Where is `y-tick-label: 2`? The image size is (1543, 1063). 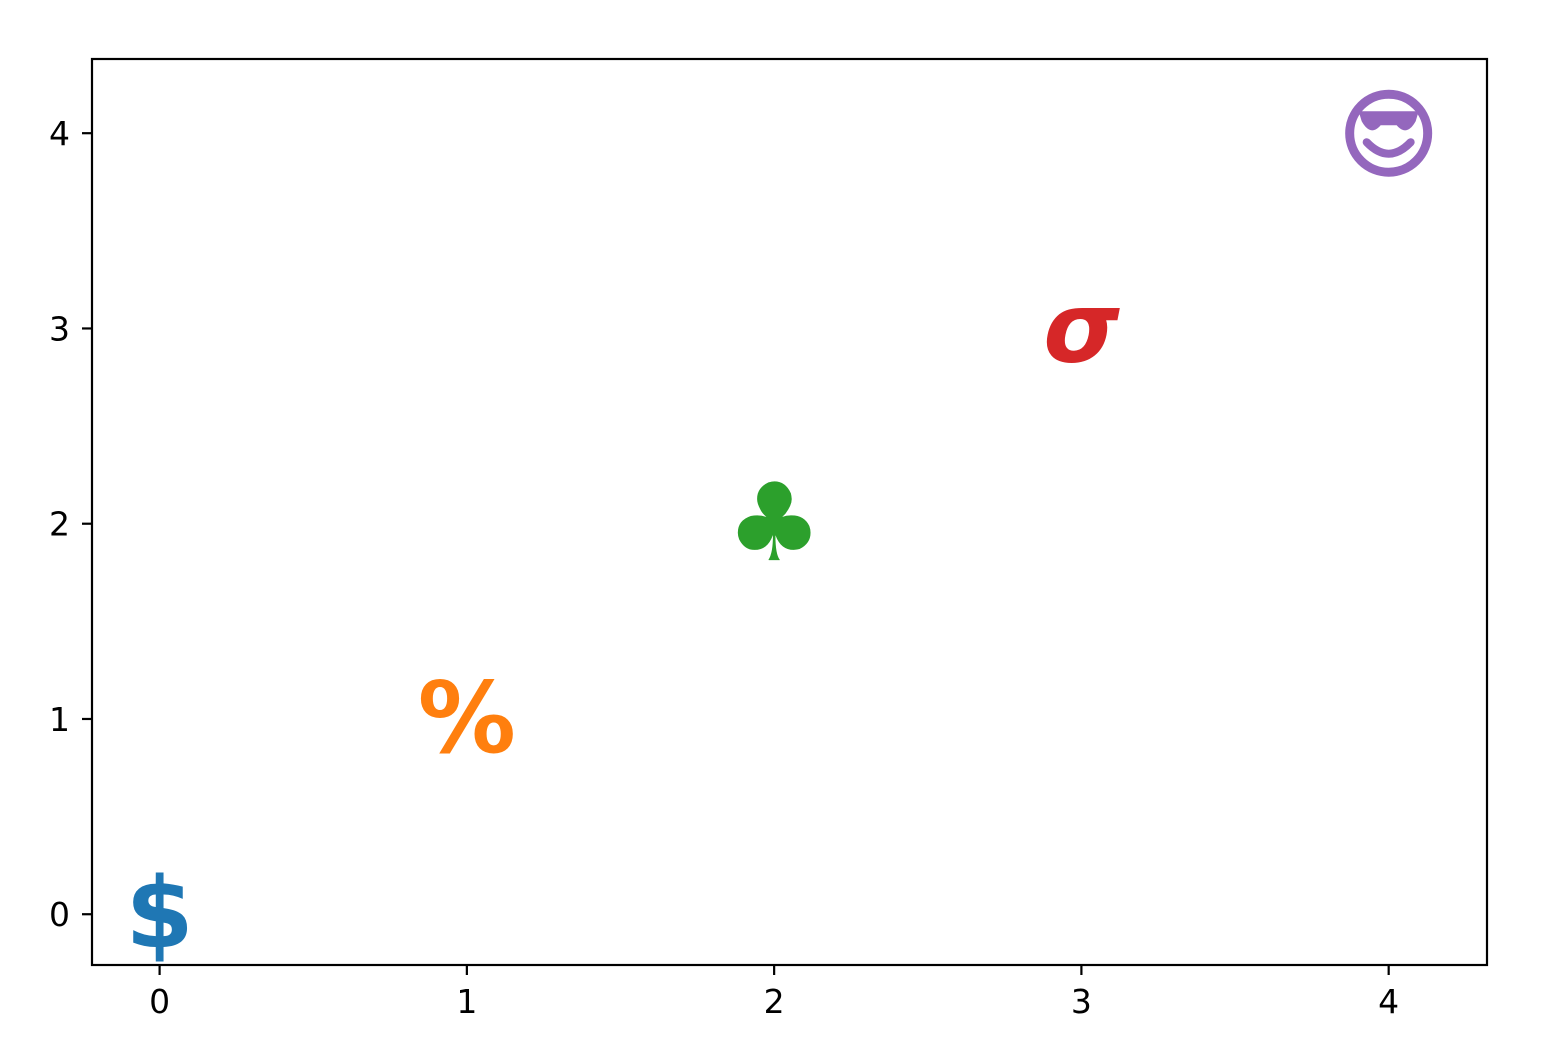 y-tick-label: 2 is located at coordinates (59, 524).